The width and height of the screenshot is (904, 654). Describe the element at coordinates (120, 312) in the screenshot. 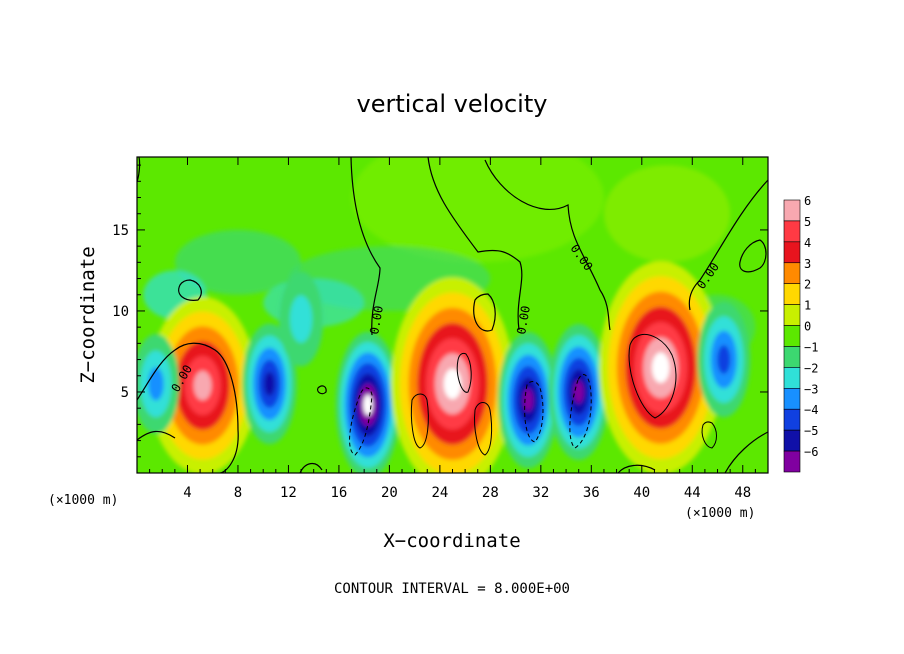

I see `y-tick-label: 10` at that location.